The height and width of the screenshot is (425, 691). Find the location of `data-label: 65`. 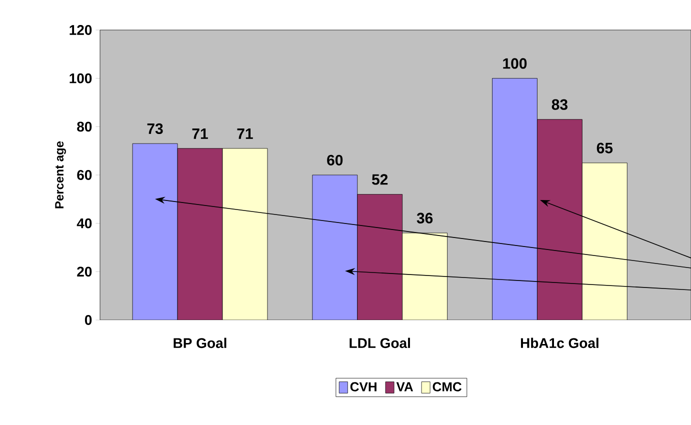

data-label: 65 is located at coordinates (604, 148).